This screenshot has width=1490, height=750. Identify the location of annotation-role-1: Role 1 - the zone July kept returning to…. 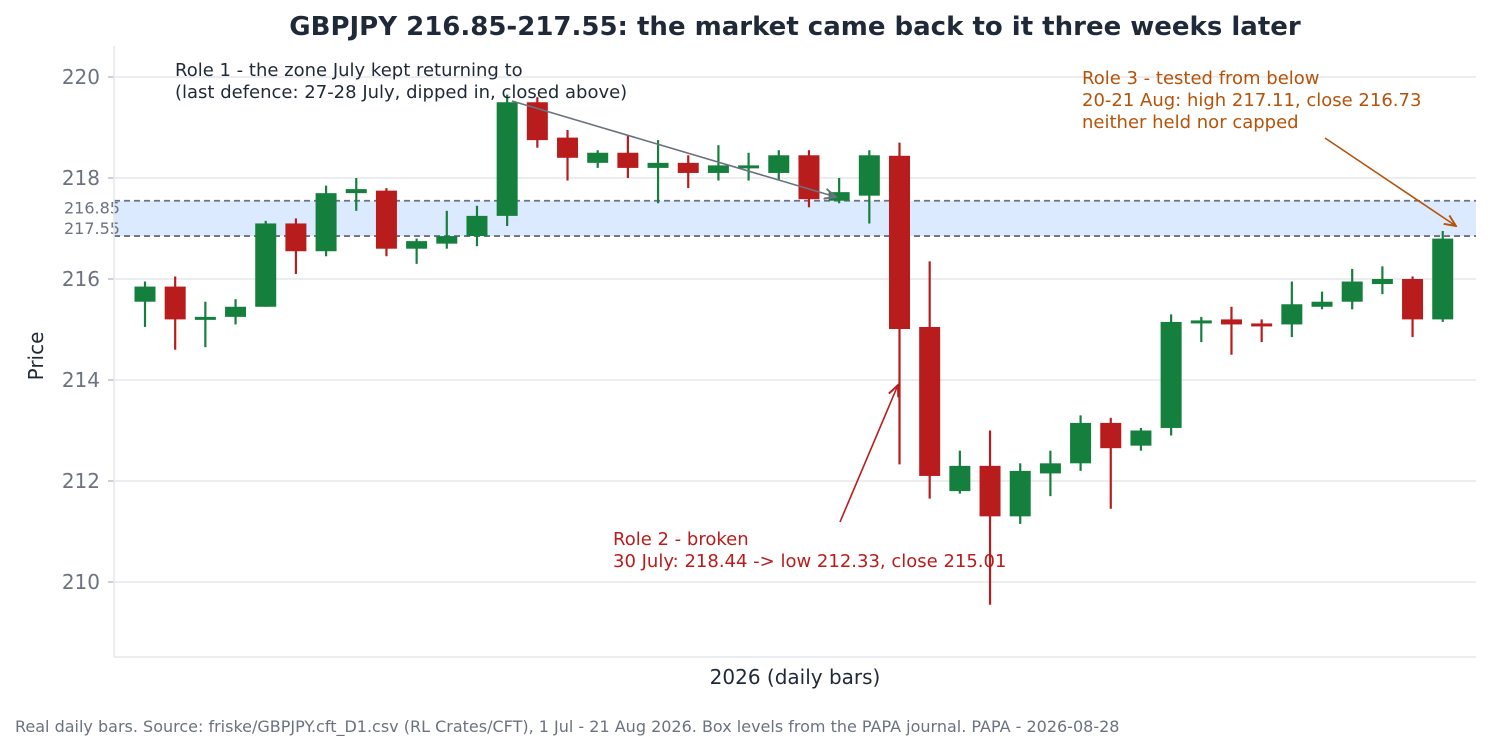
(505, 128).